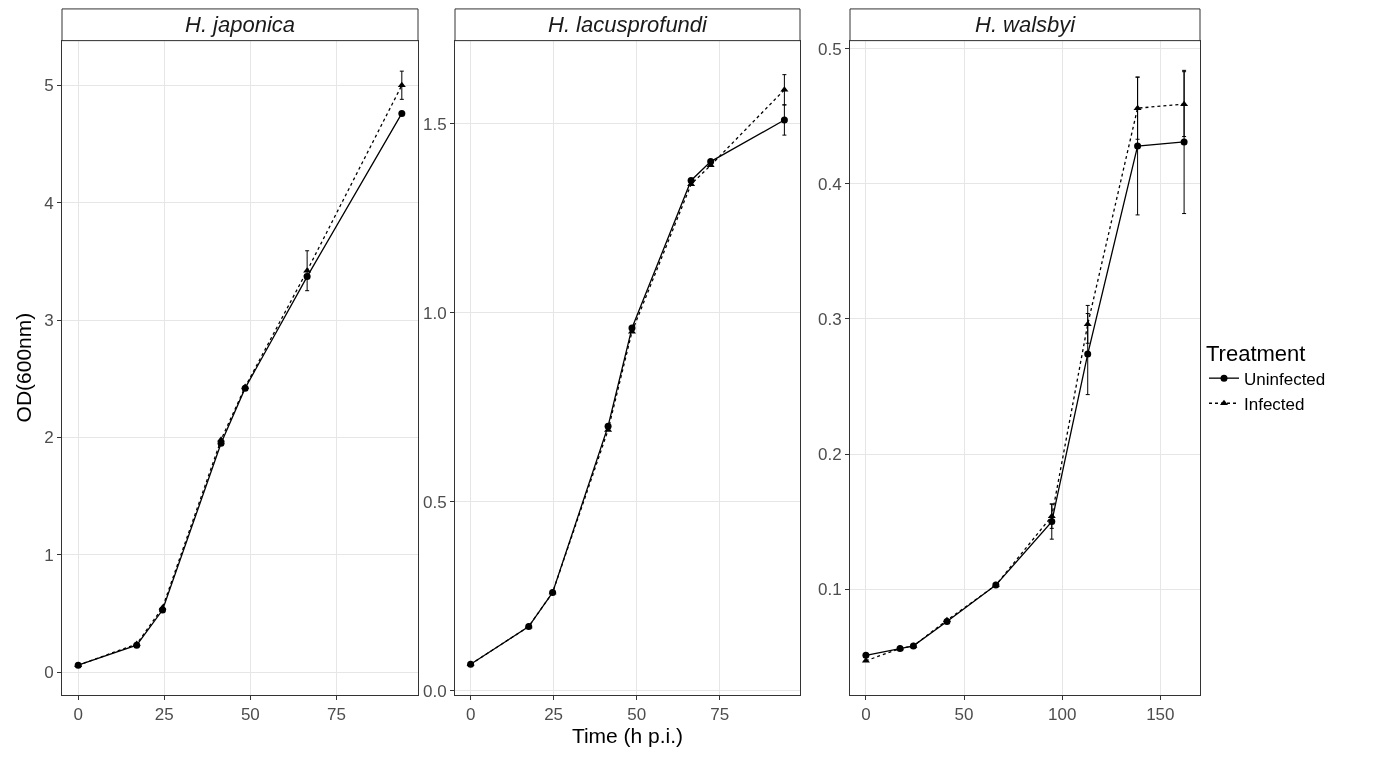 The width and height of the screenshot is (1374, 758). What do you see at coordinates (24, 367) in the screenshot?
I see `y-axis-title: OD(600nm)` at bounding box center [24, 367].